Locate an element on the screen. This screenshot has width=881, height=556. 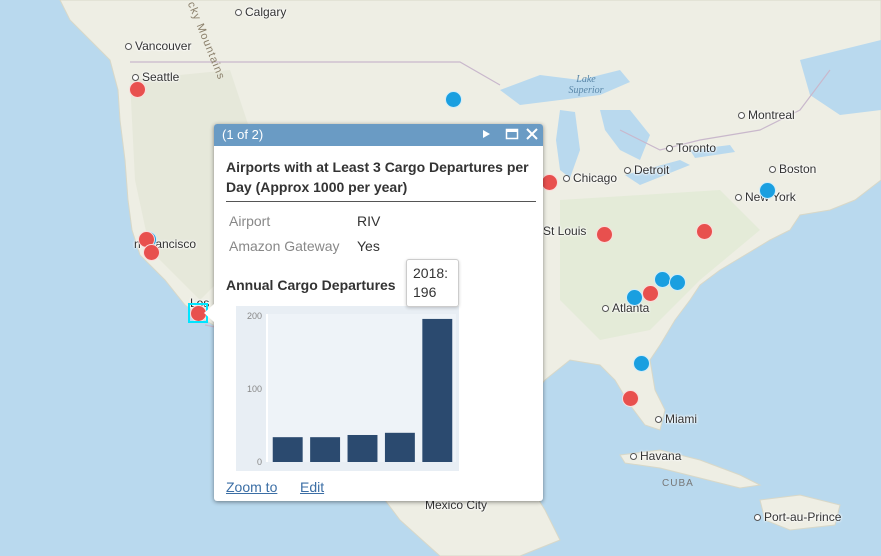
close-button is located at coordinates (532, 136).